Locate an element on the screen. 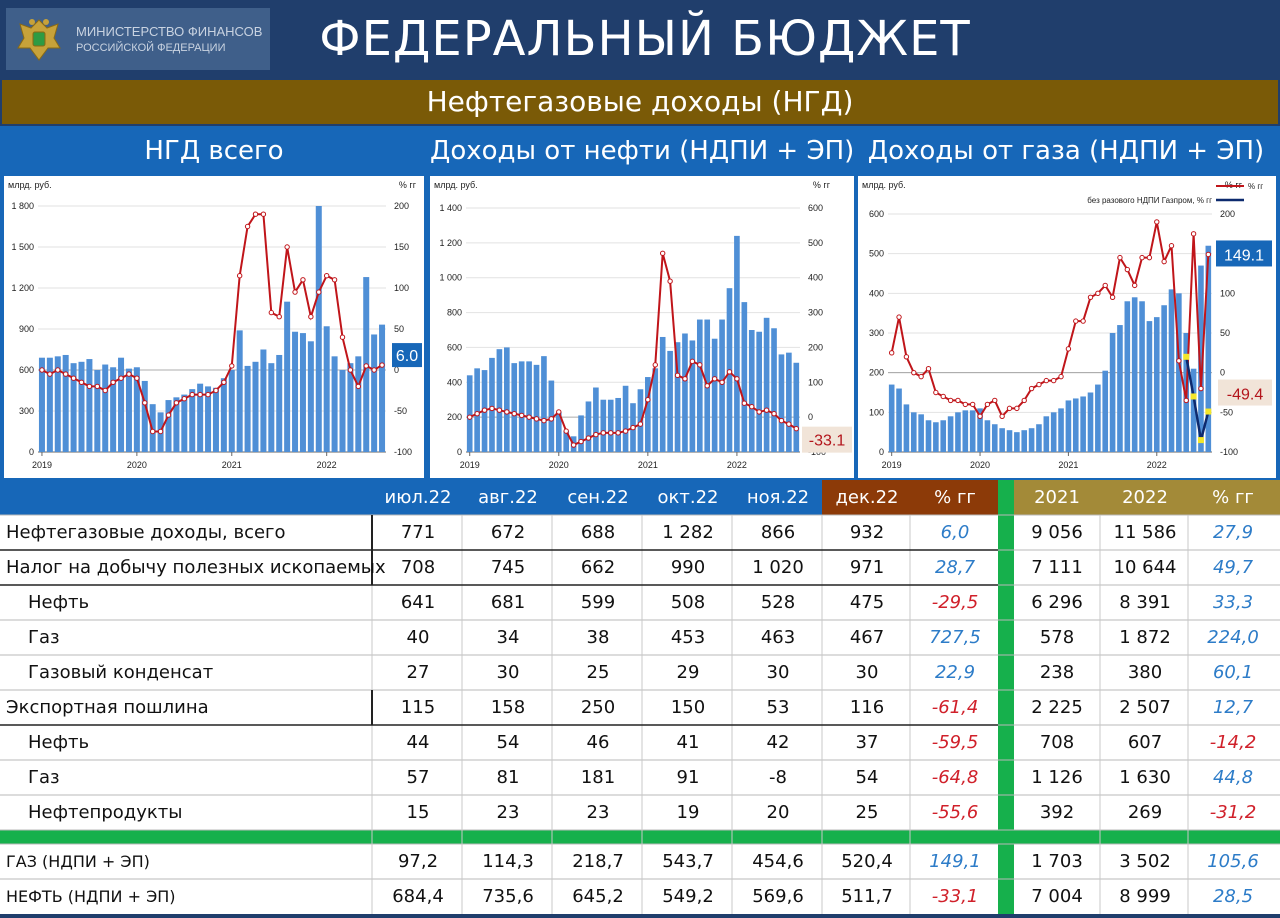 The width and height of the screenshot is (1280, 918). x-tick-label: 2022 is located at coordinates (1157, 465).